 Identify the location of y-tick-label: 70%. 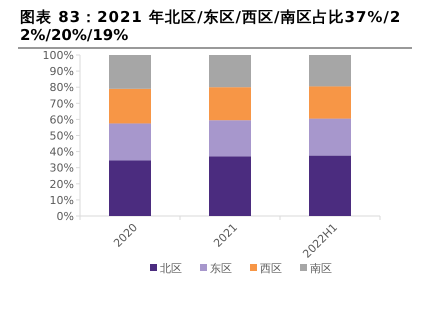
(62, 103).